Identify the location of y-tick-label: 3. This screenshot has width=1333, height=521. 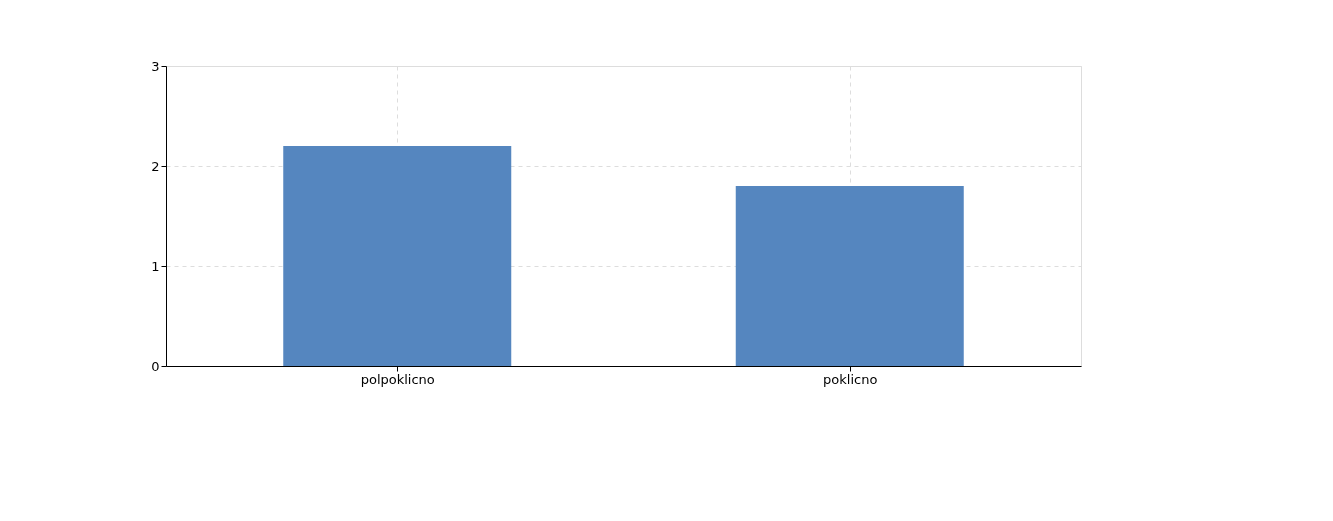
(155, 66).